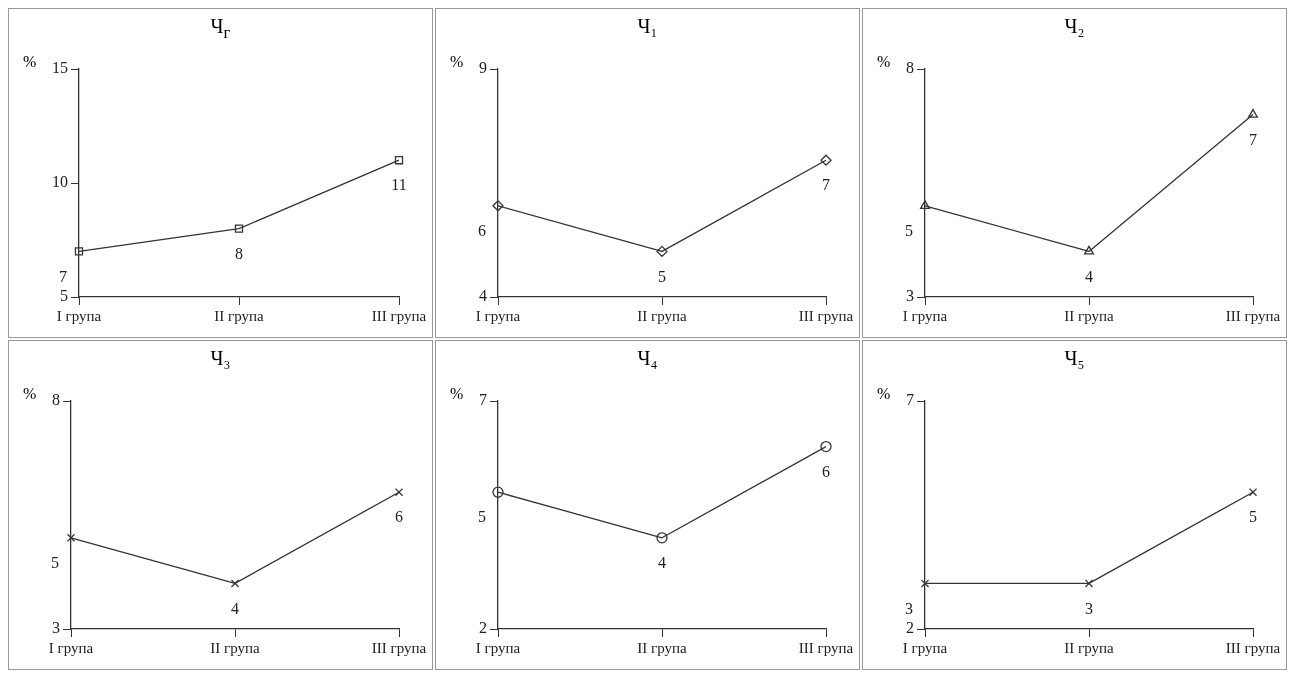  Describe the element at coordinates (399, 185) in the screenshot. I see `data-label: 11` at that location.